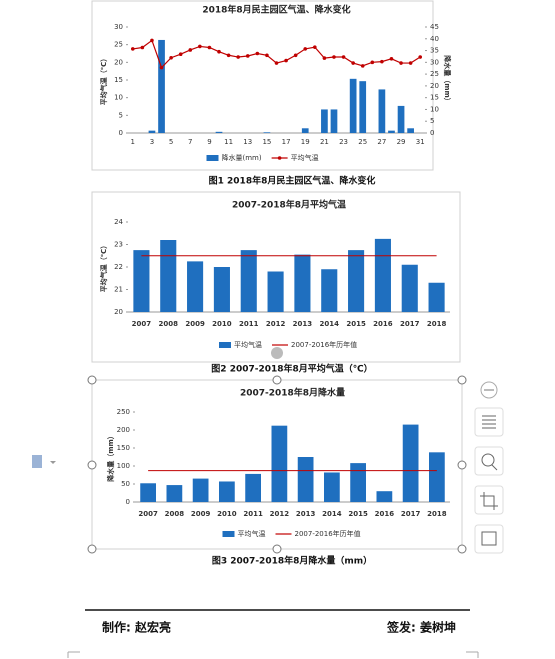 Image resolution: width=555 pixels, height=659 pixels. Describe the element at coordinates (123, 466) in the screenshot. I see `y-tick-label: 100` at that location.